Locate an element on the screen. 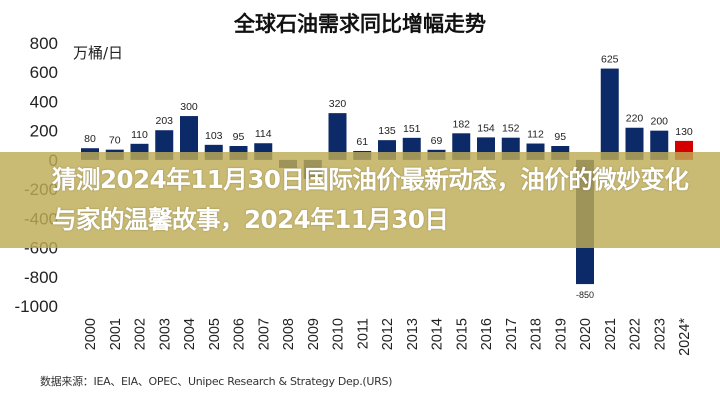 The image size is (720, 400). x-tick-label: 2014 is located at coordinates (438, 334).